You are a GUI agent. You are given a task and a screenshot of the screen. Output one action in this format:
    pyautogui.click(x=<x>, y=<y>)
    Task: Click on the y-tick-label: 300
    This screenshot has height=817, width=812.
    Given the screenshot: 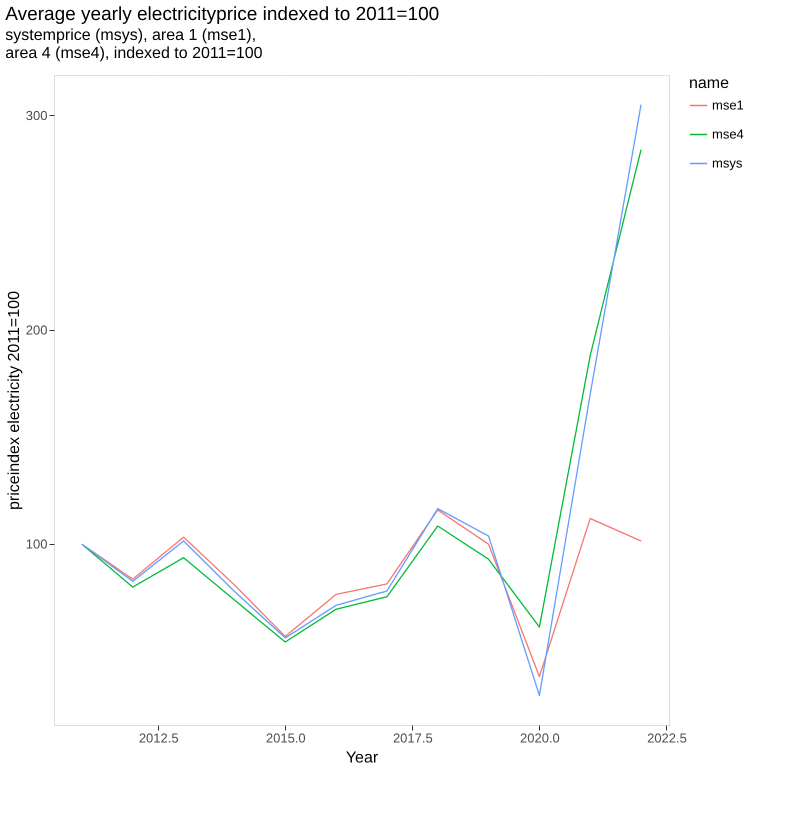 What is the action you would take?
    pyautogui.click(x=37, y=115)
    